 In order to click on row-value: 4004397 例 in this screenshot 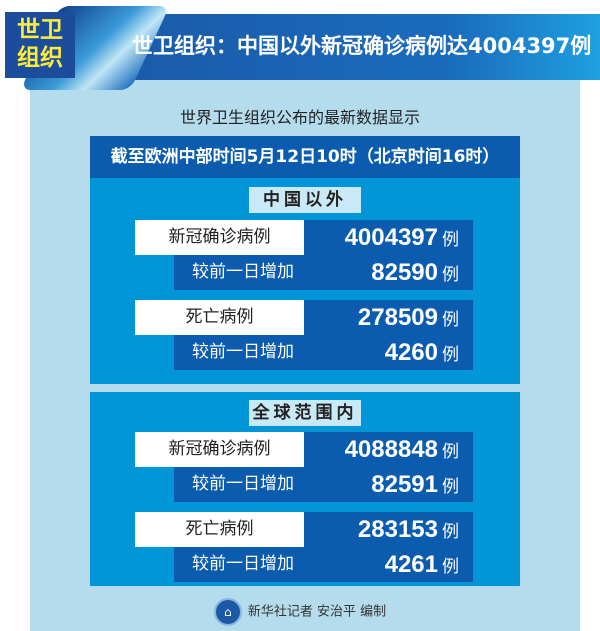, I will do `click(388, 237)`.